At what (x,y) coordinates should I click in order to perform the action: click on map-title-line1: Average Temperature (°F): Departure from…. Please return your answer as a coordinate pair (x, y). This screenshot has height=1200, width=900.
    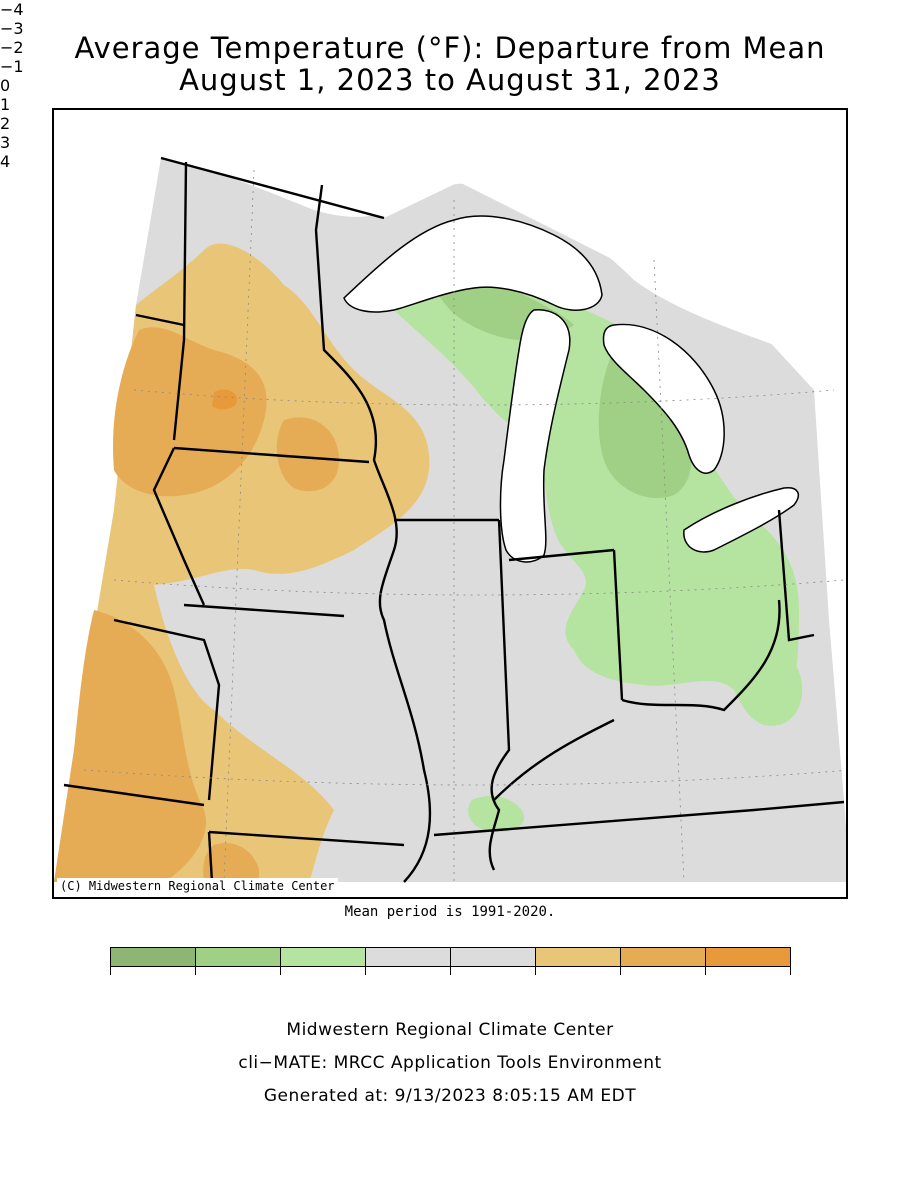
    Looking at the image, I should click on (450, 48).